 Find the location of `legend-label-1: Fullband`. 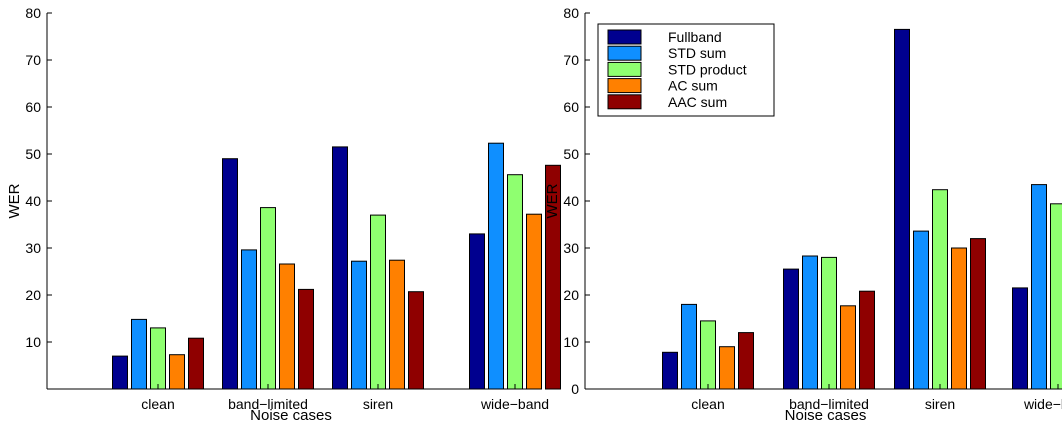

legend-label-1: Fullband is located at coordinates (695, 37).